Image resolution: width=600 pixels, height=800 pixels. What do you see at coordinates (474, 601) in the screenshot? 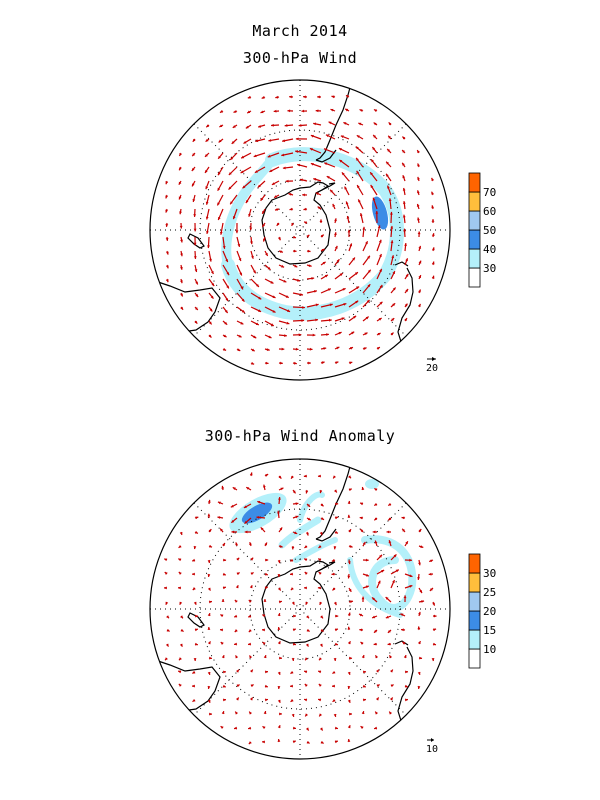
I see `colorbar-2-segment` at bounding box center [474, 601].